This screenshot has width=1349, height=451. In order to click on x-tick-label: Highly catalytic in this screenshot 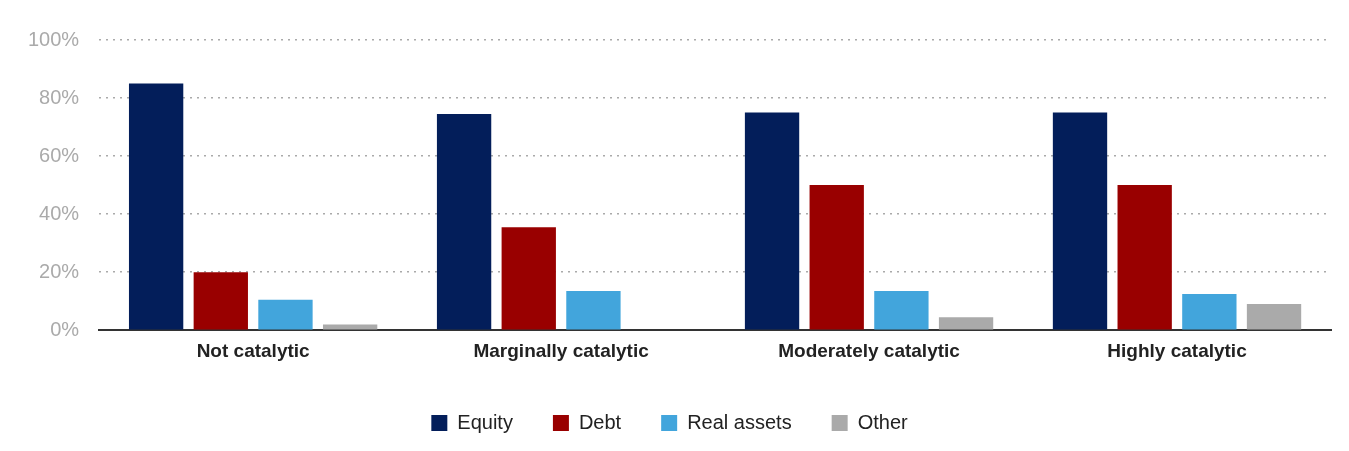, I will do `click(1177, 350)`.